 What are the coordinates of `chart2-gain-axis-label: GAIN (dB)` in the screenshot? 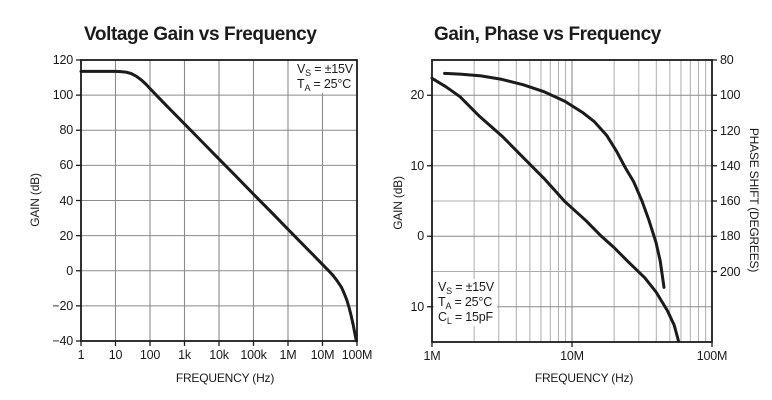 It's located at (398, 203).